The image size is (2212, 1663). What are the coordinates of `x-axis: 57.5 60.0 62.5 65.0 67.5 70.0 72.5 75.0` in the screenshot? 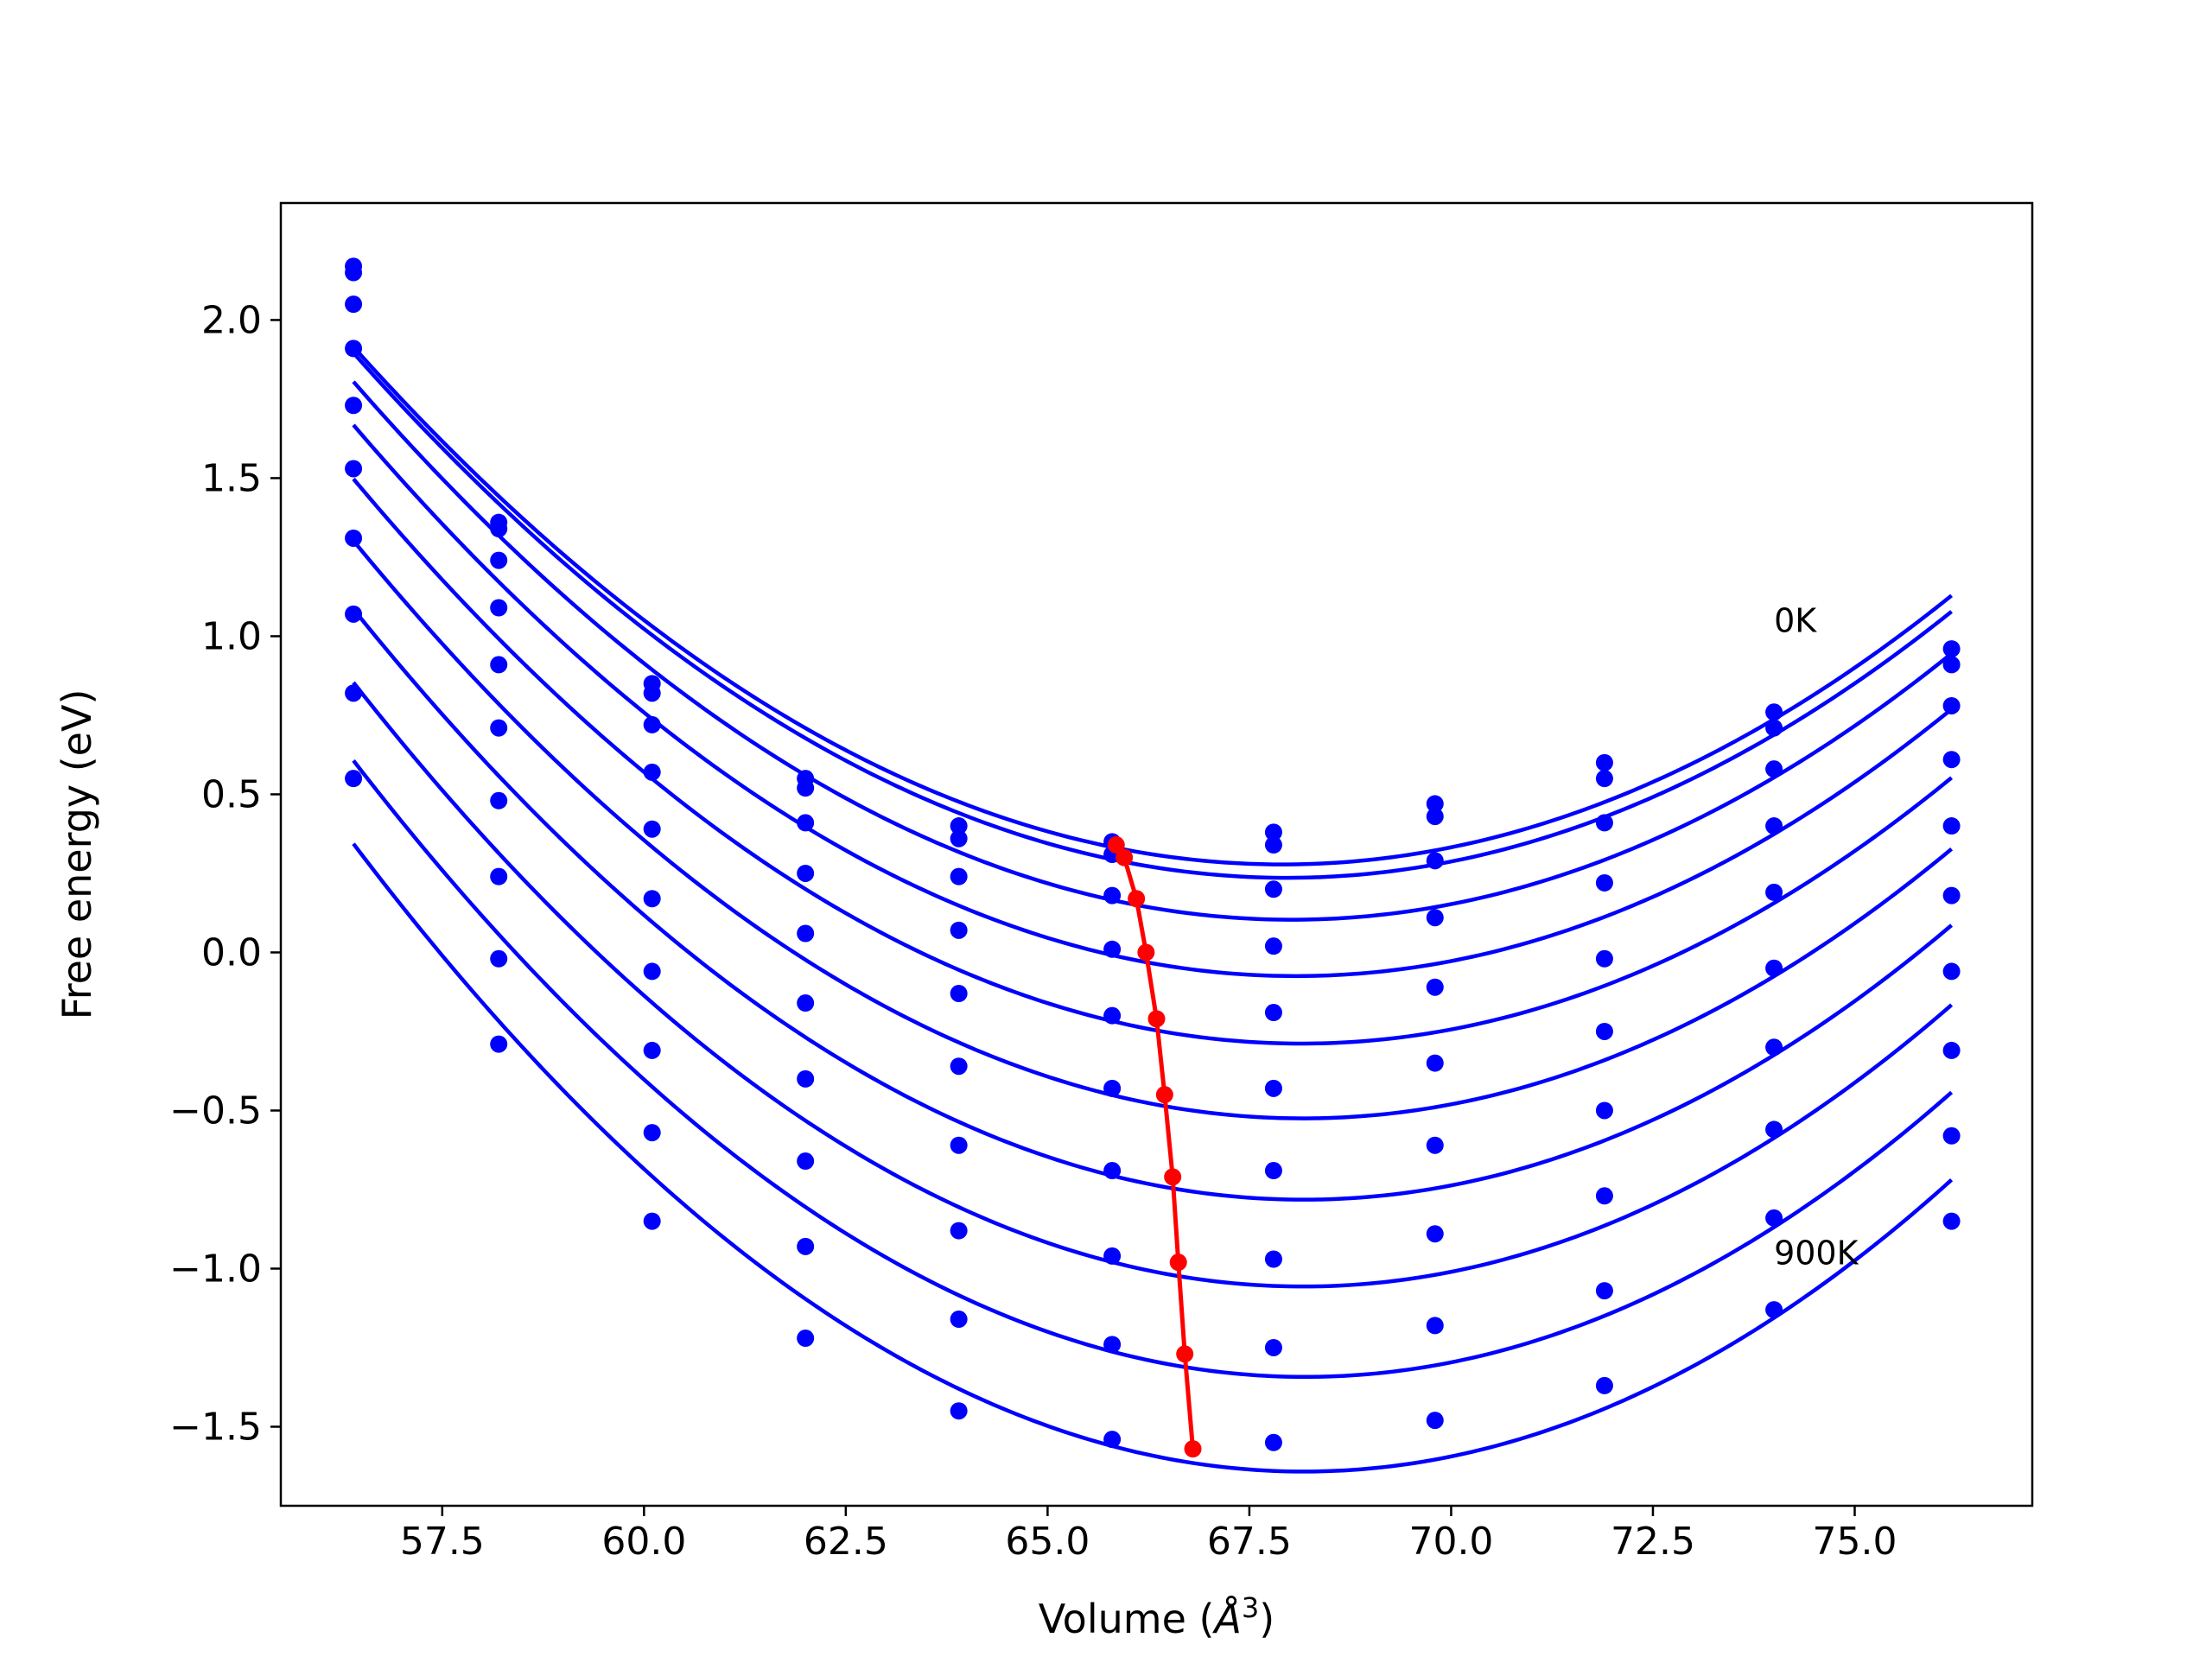 It's located at (1148, 1535).